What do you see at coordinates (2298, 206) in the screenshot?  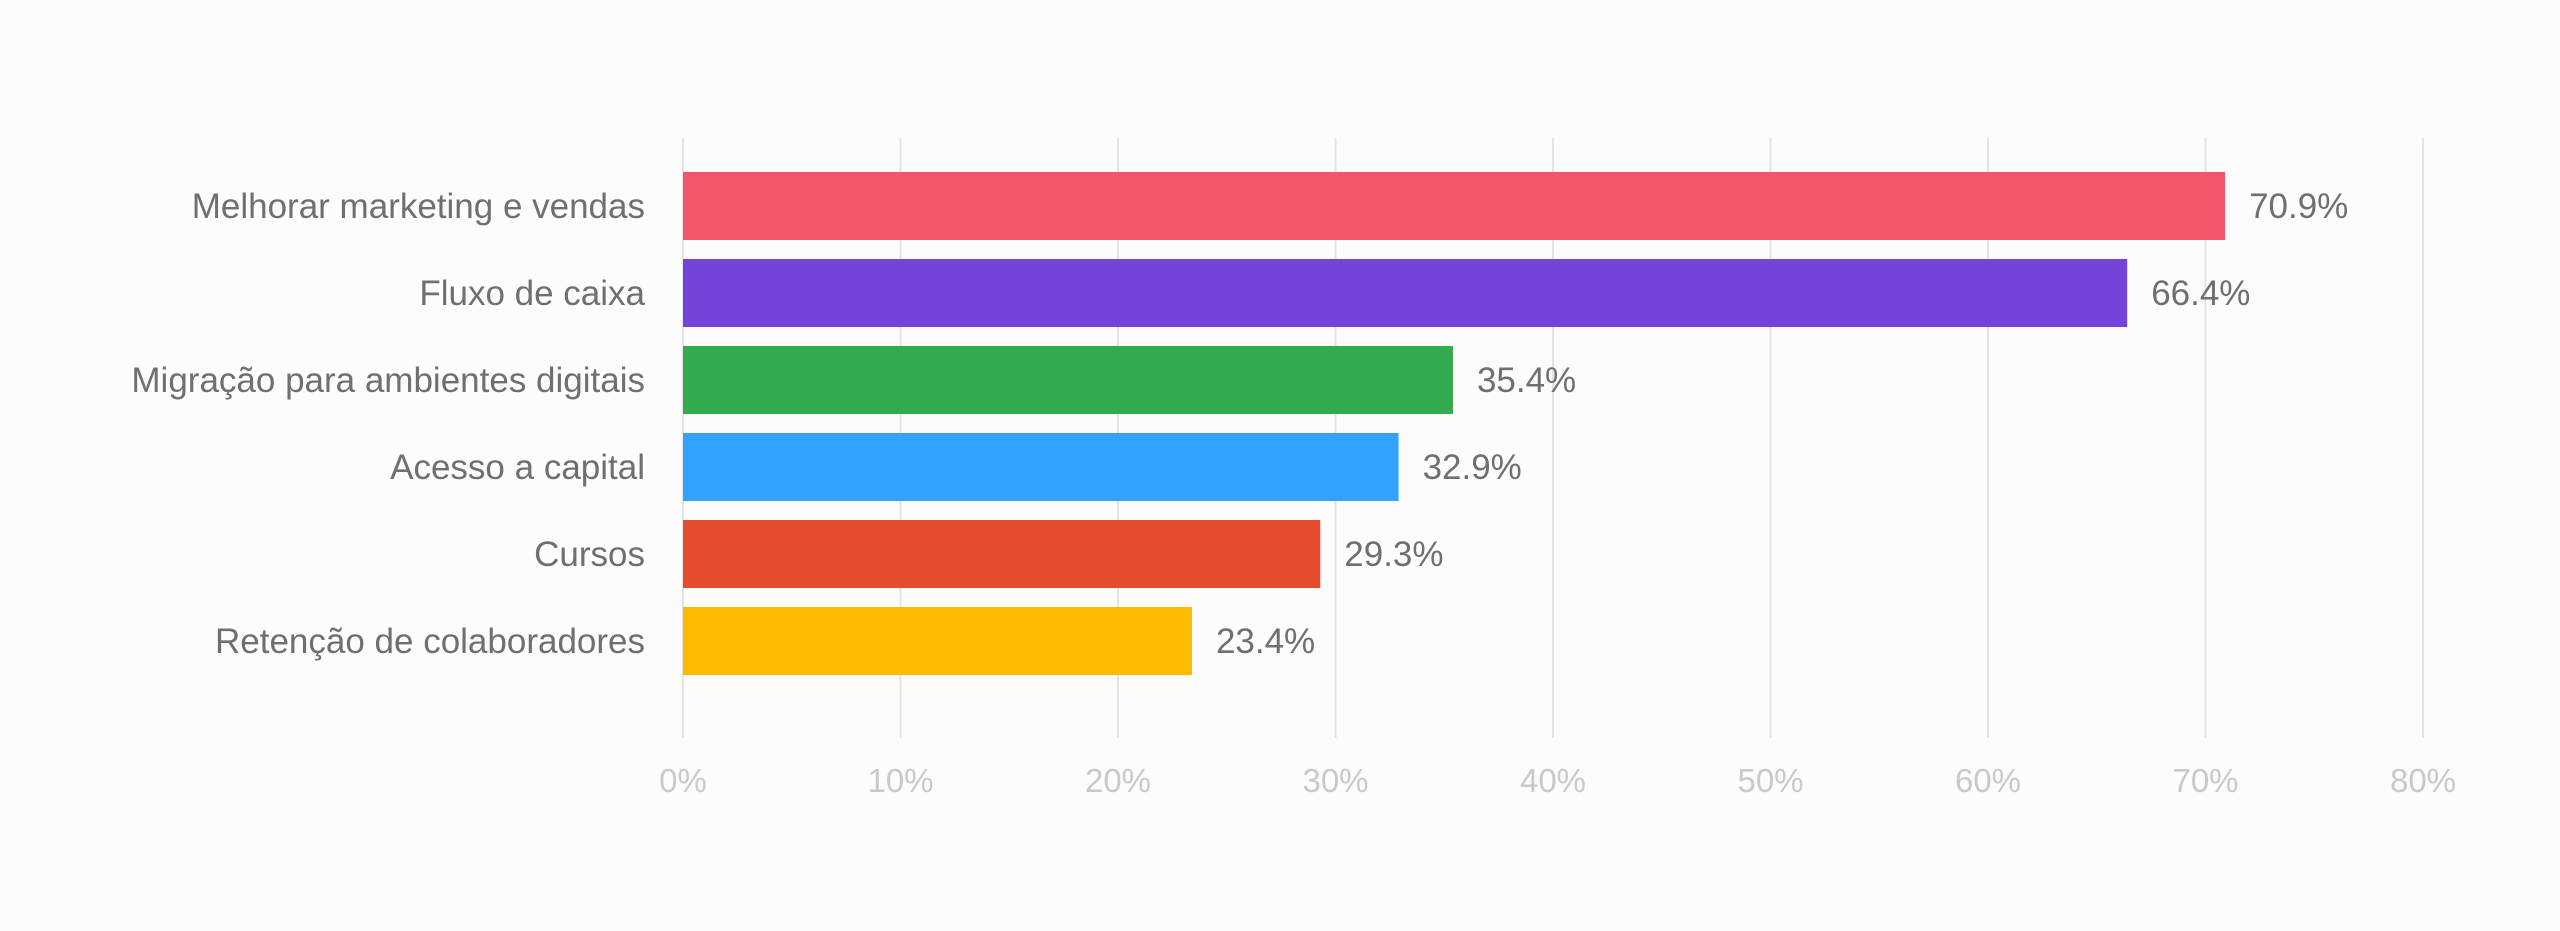 I see `value-label: 70.9%` at bounding box center [2298, 206].